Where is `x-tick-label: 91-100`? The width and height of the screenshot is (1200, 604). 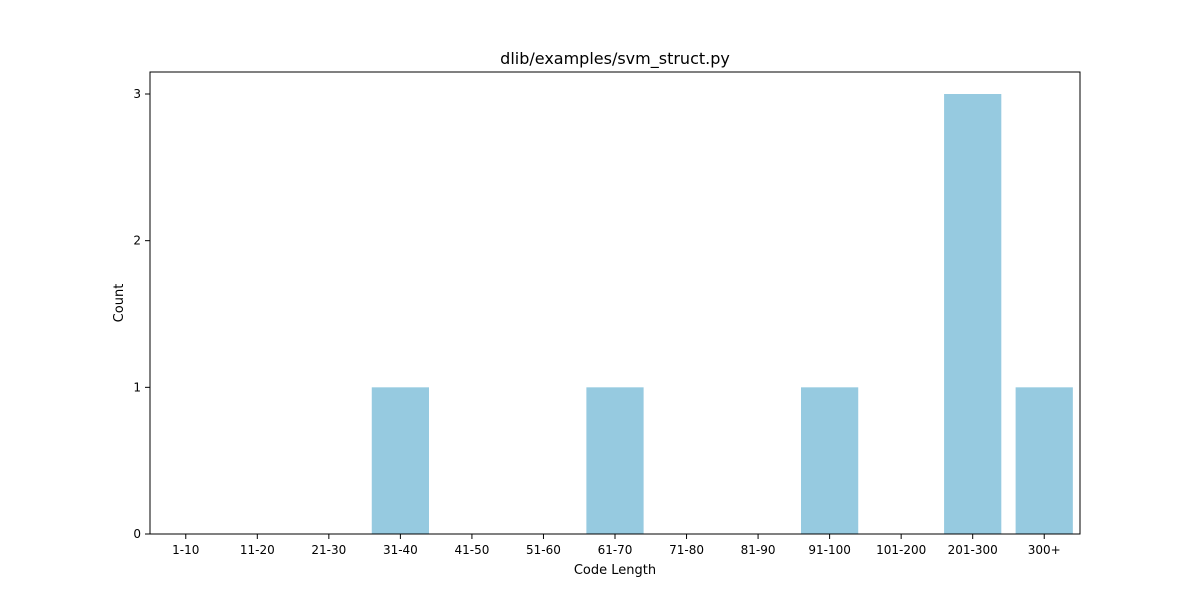 x-tick-label: 91-100 is located at coordinates (829, 550).